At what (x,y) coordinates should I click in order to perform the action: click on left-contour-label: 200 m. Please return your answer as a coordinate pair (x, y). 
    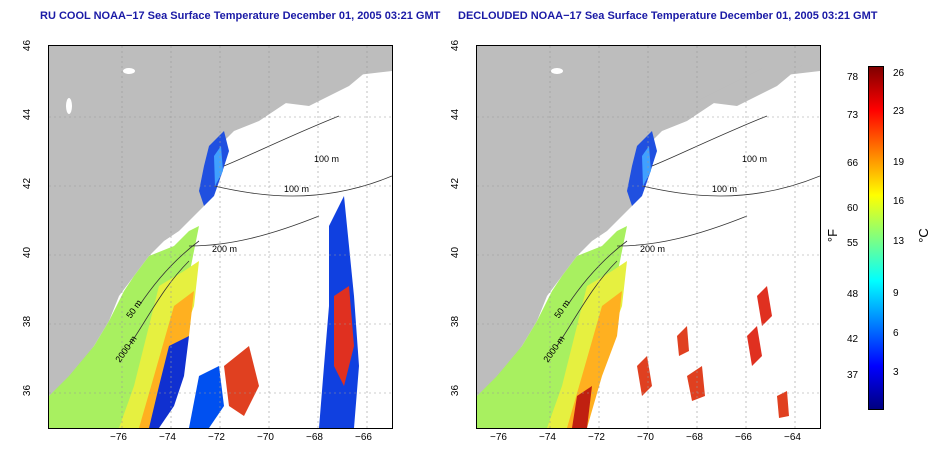
    Looking at the image, I should click on (225, 249).